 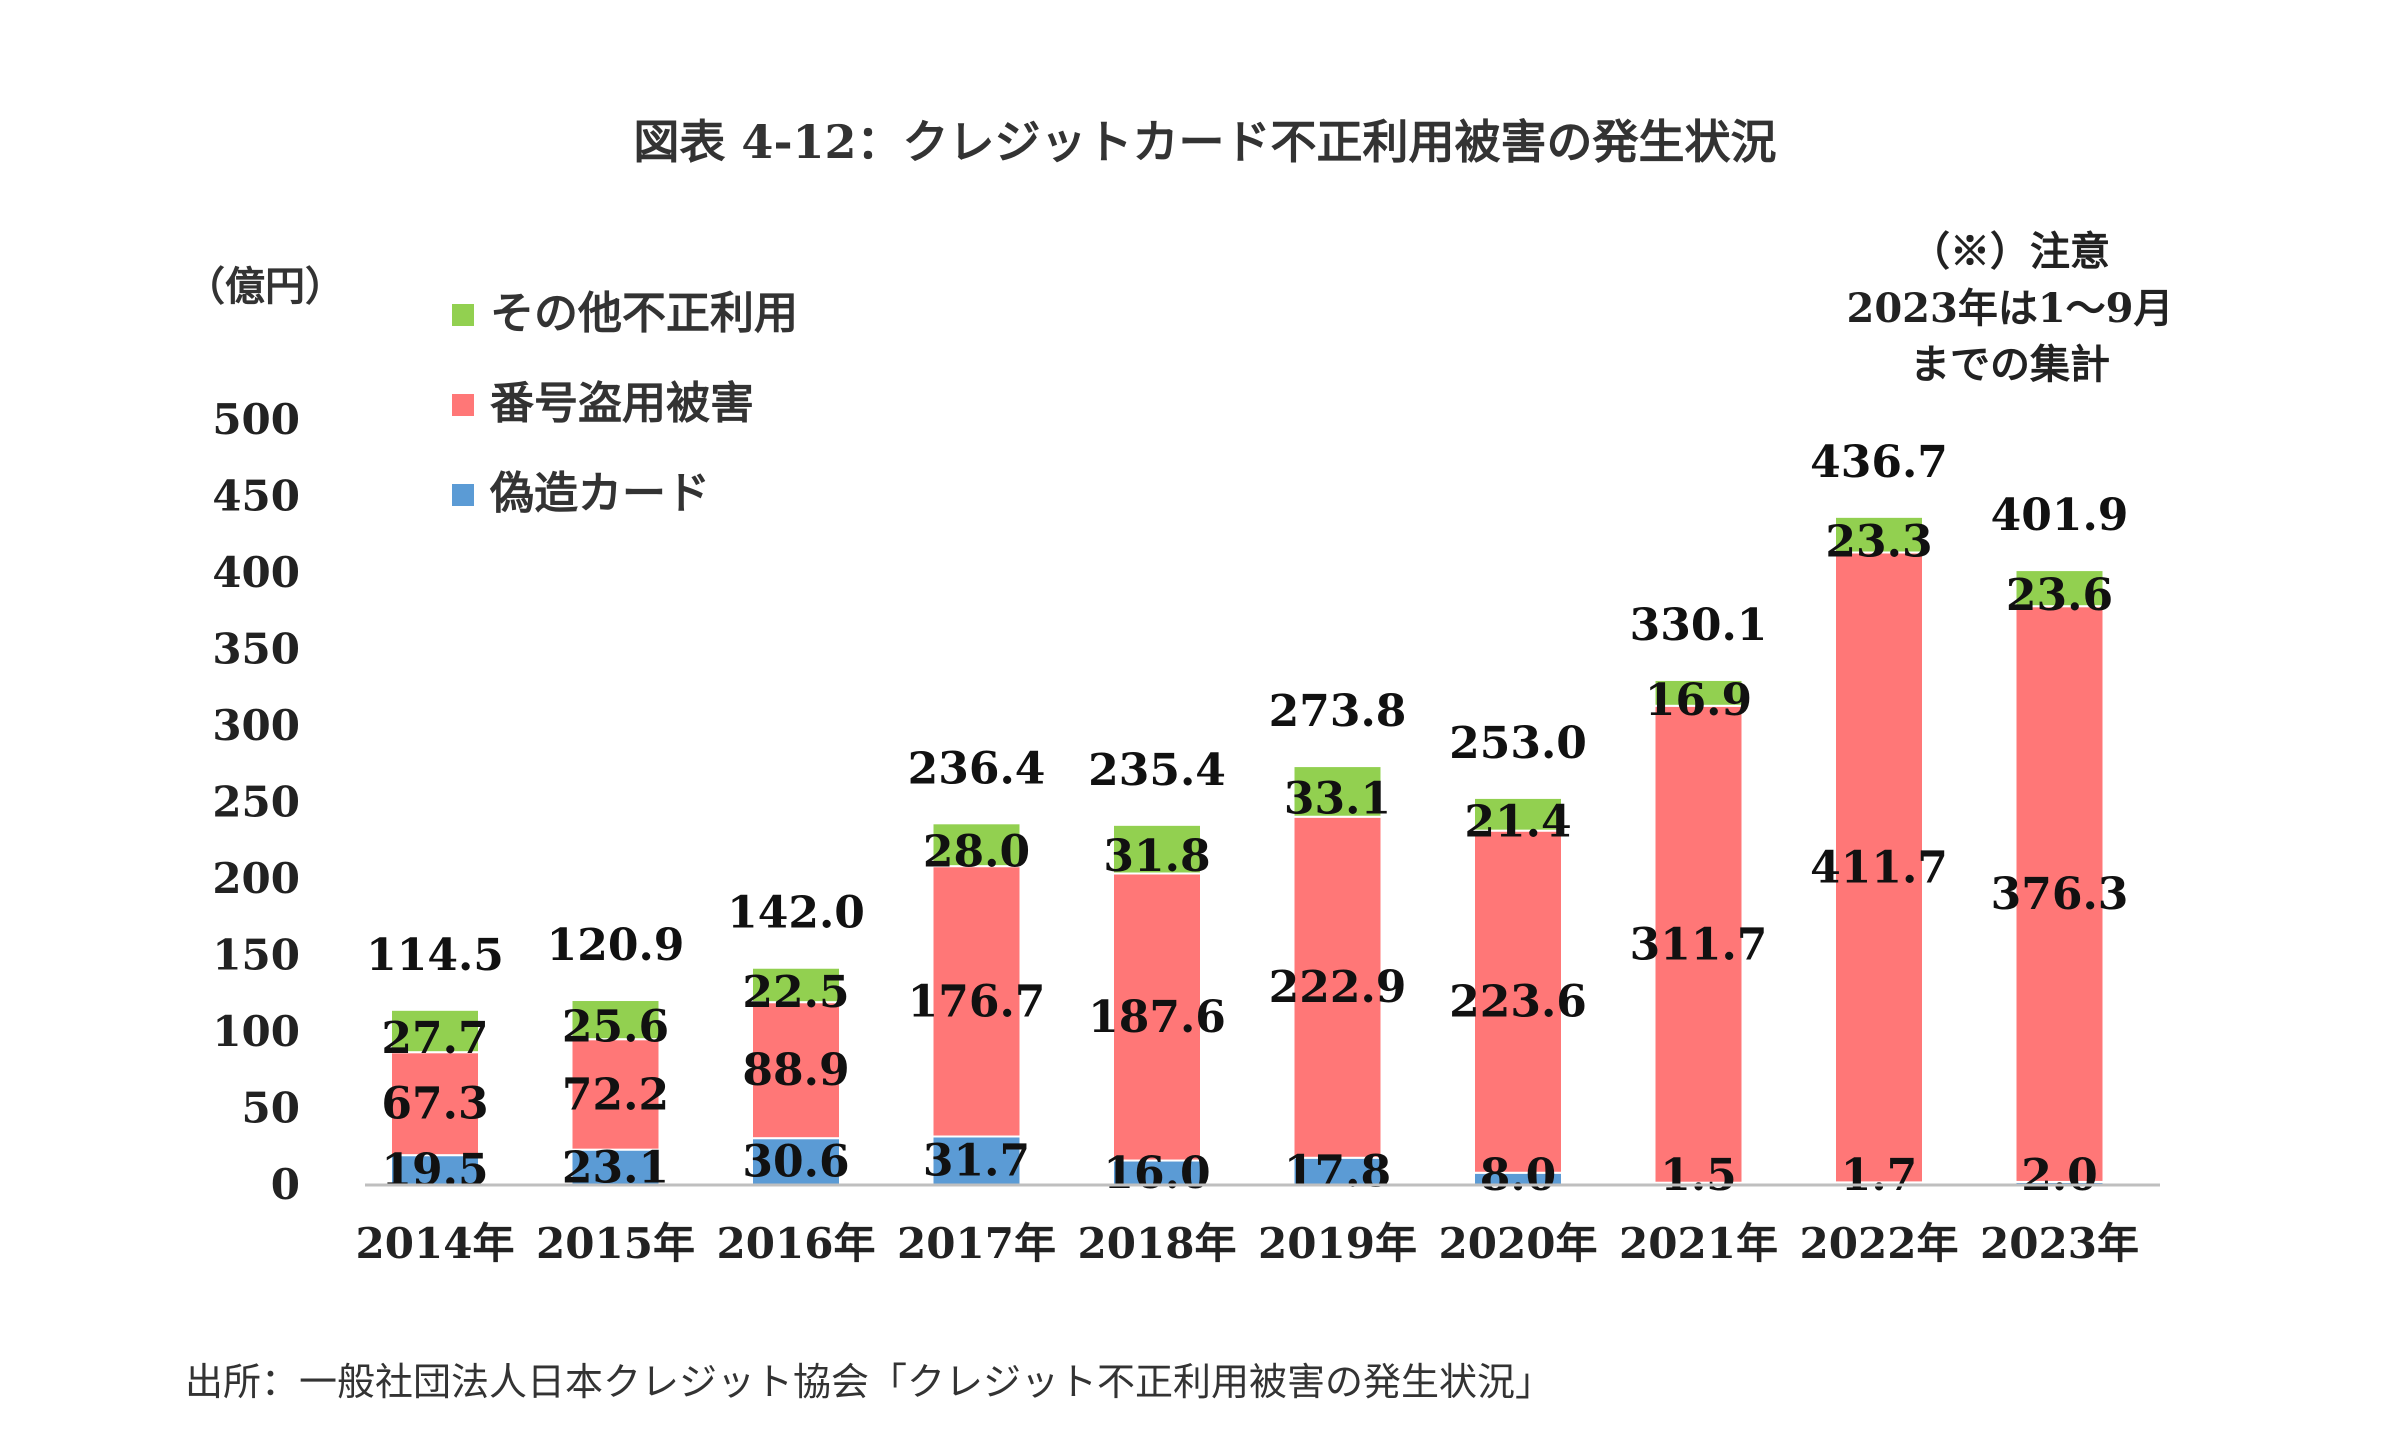 I want to click on segment-value-label: 25.6, so click(x=615, y=1027).